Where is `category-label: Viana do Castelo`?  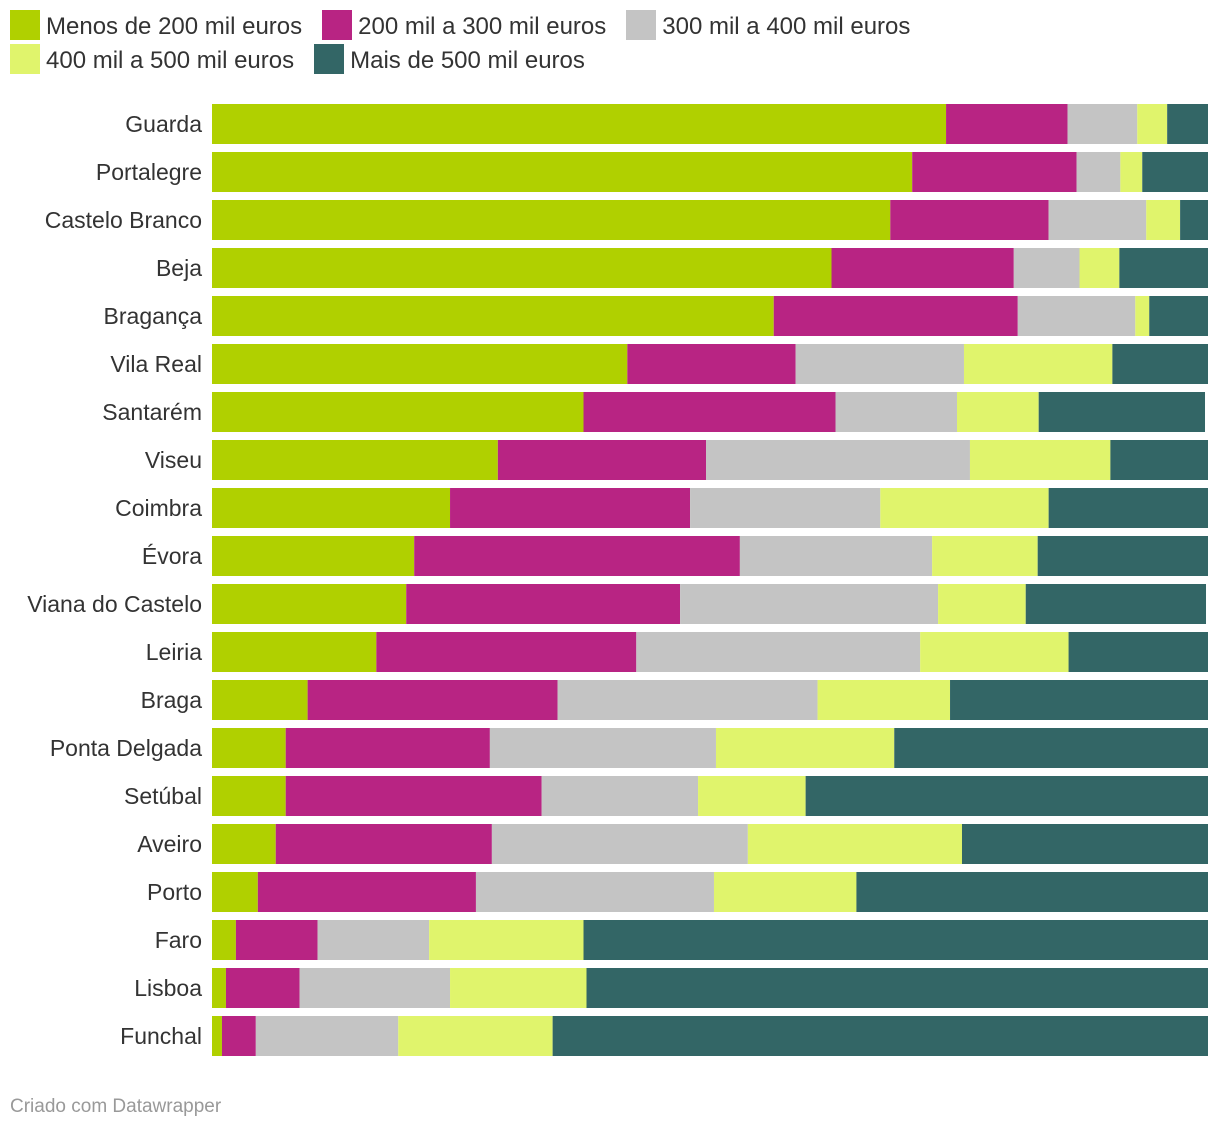
category-label: Viana do Castelo is located at coordinates (114, 604).